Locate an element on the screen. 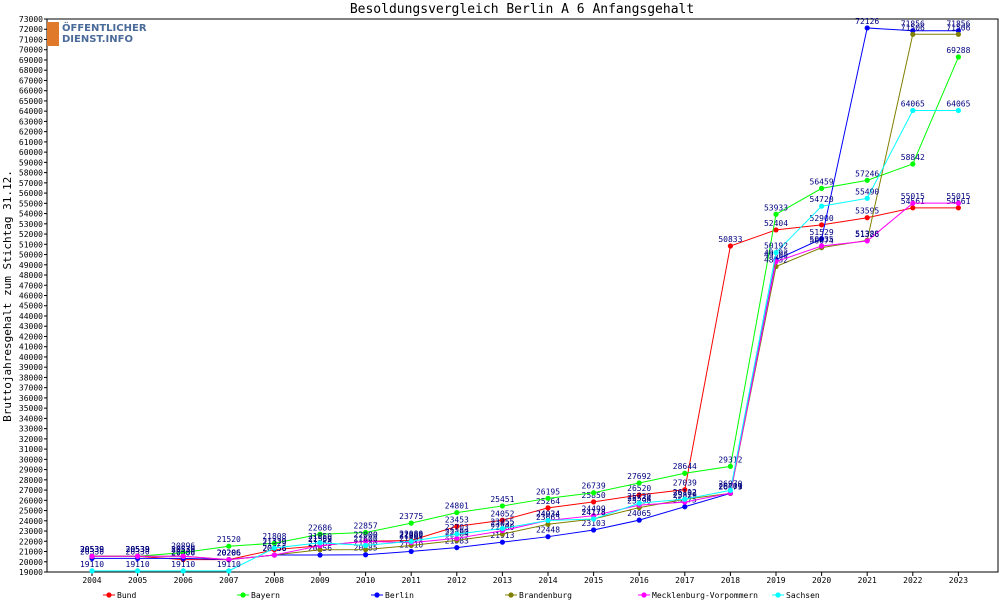 The width and height of the screenshot is (1000, 600). x-tick-label: 2023 is located at coordinates (958, 580).